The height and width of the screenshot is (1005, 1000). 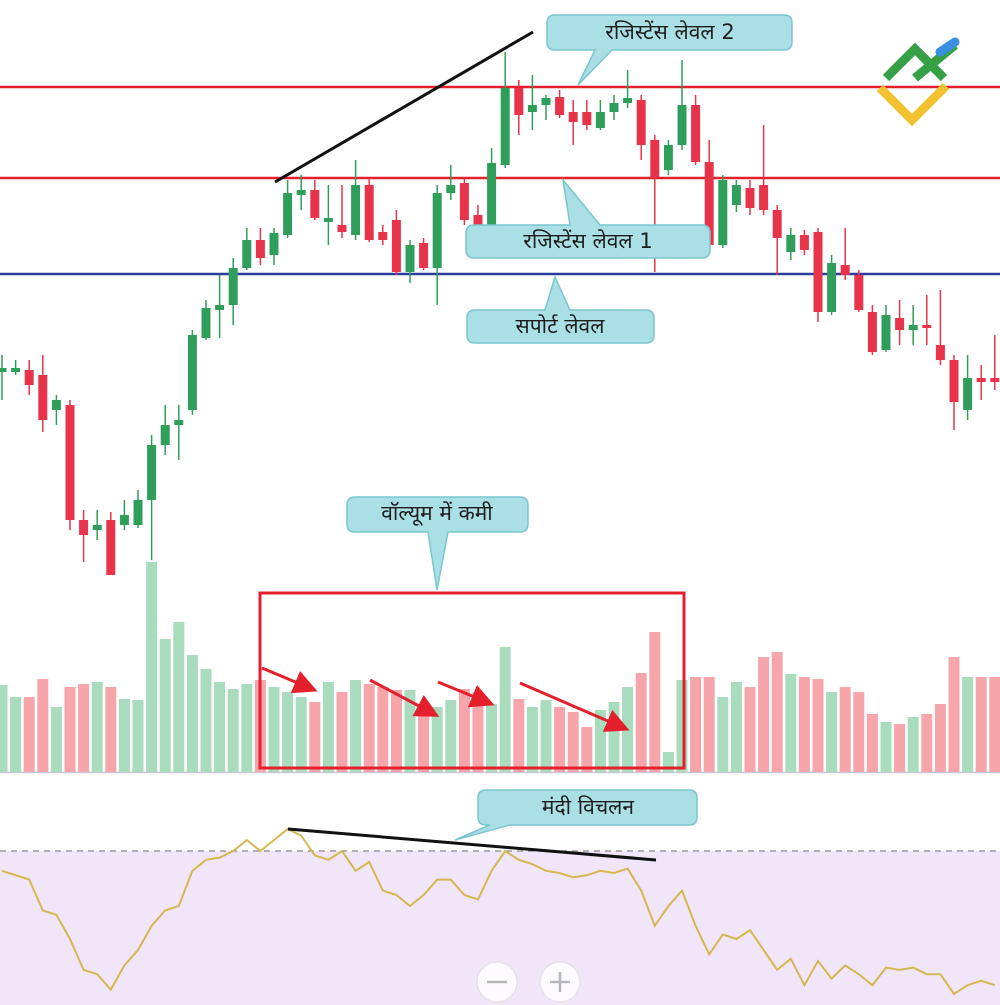 What do you see at coordinates (587, 241) in the screenshot?
I see `annotation: रजिस्टेंस लेवल 1` at bounding box center [587, 241].